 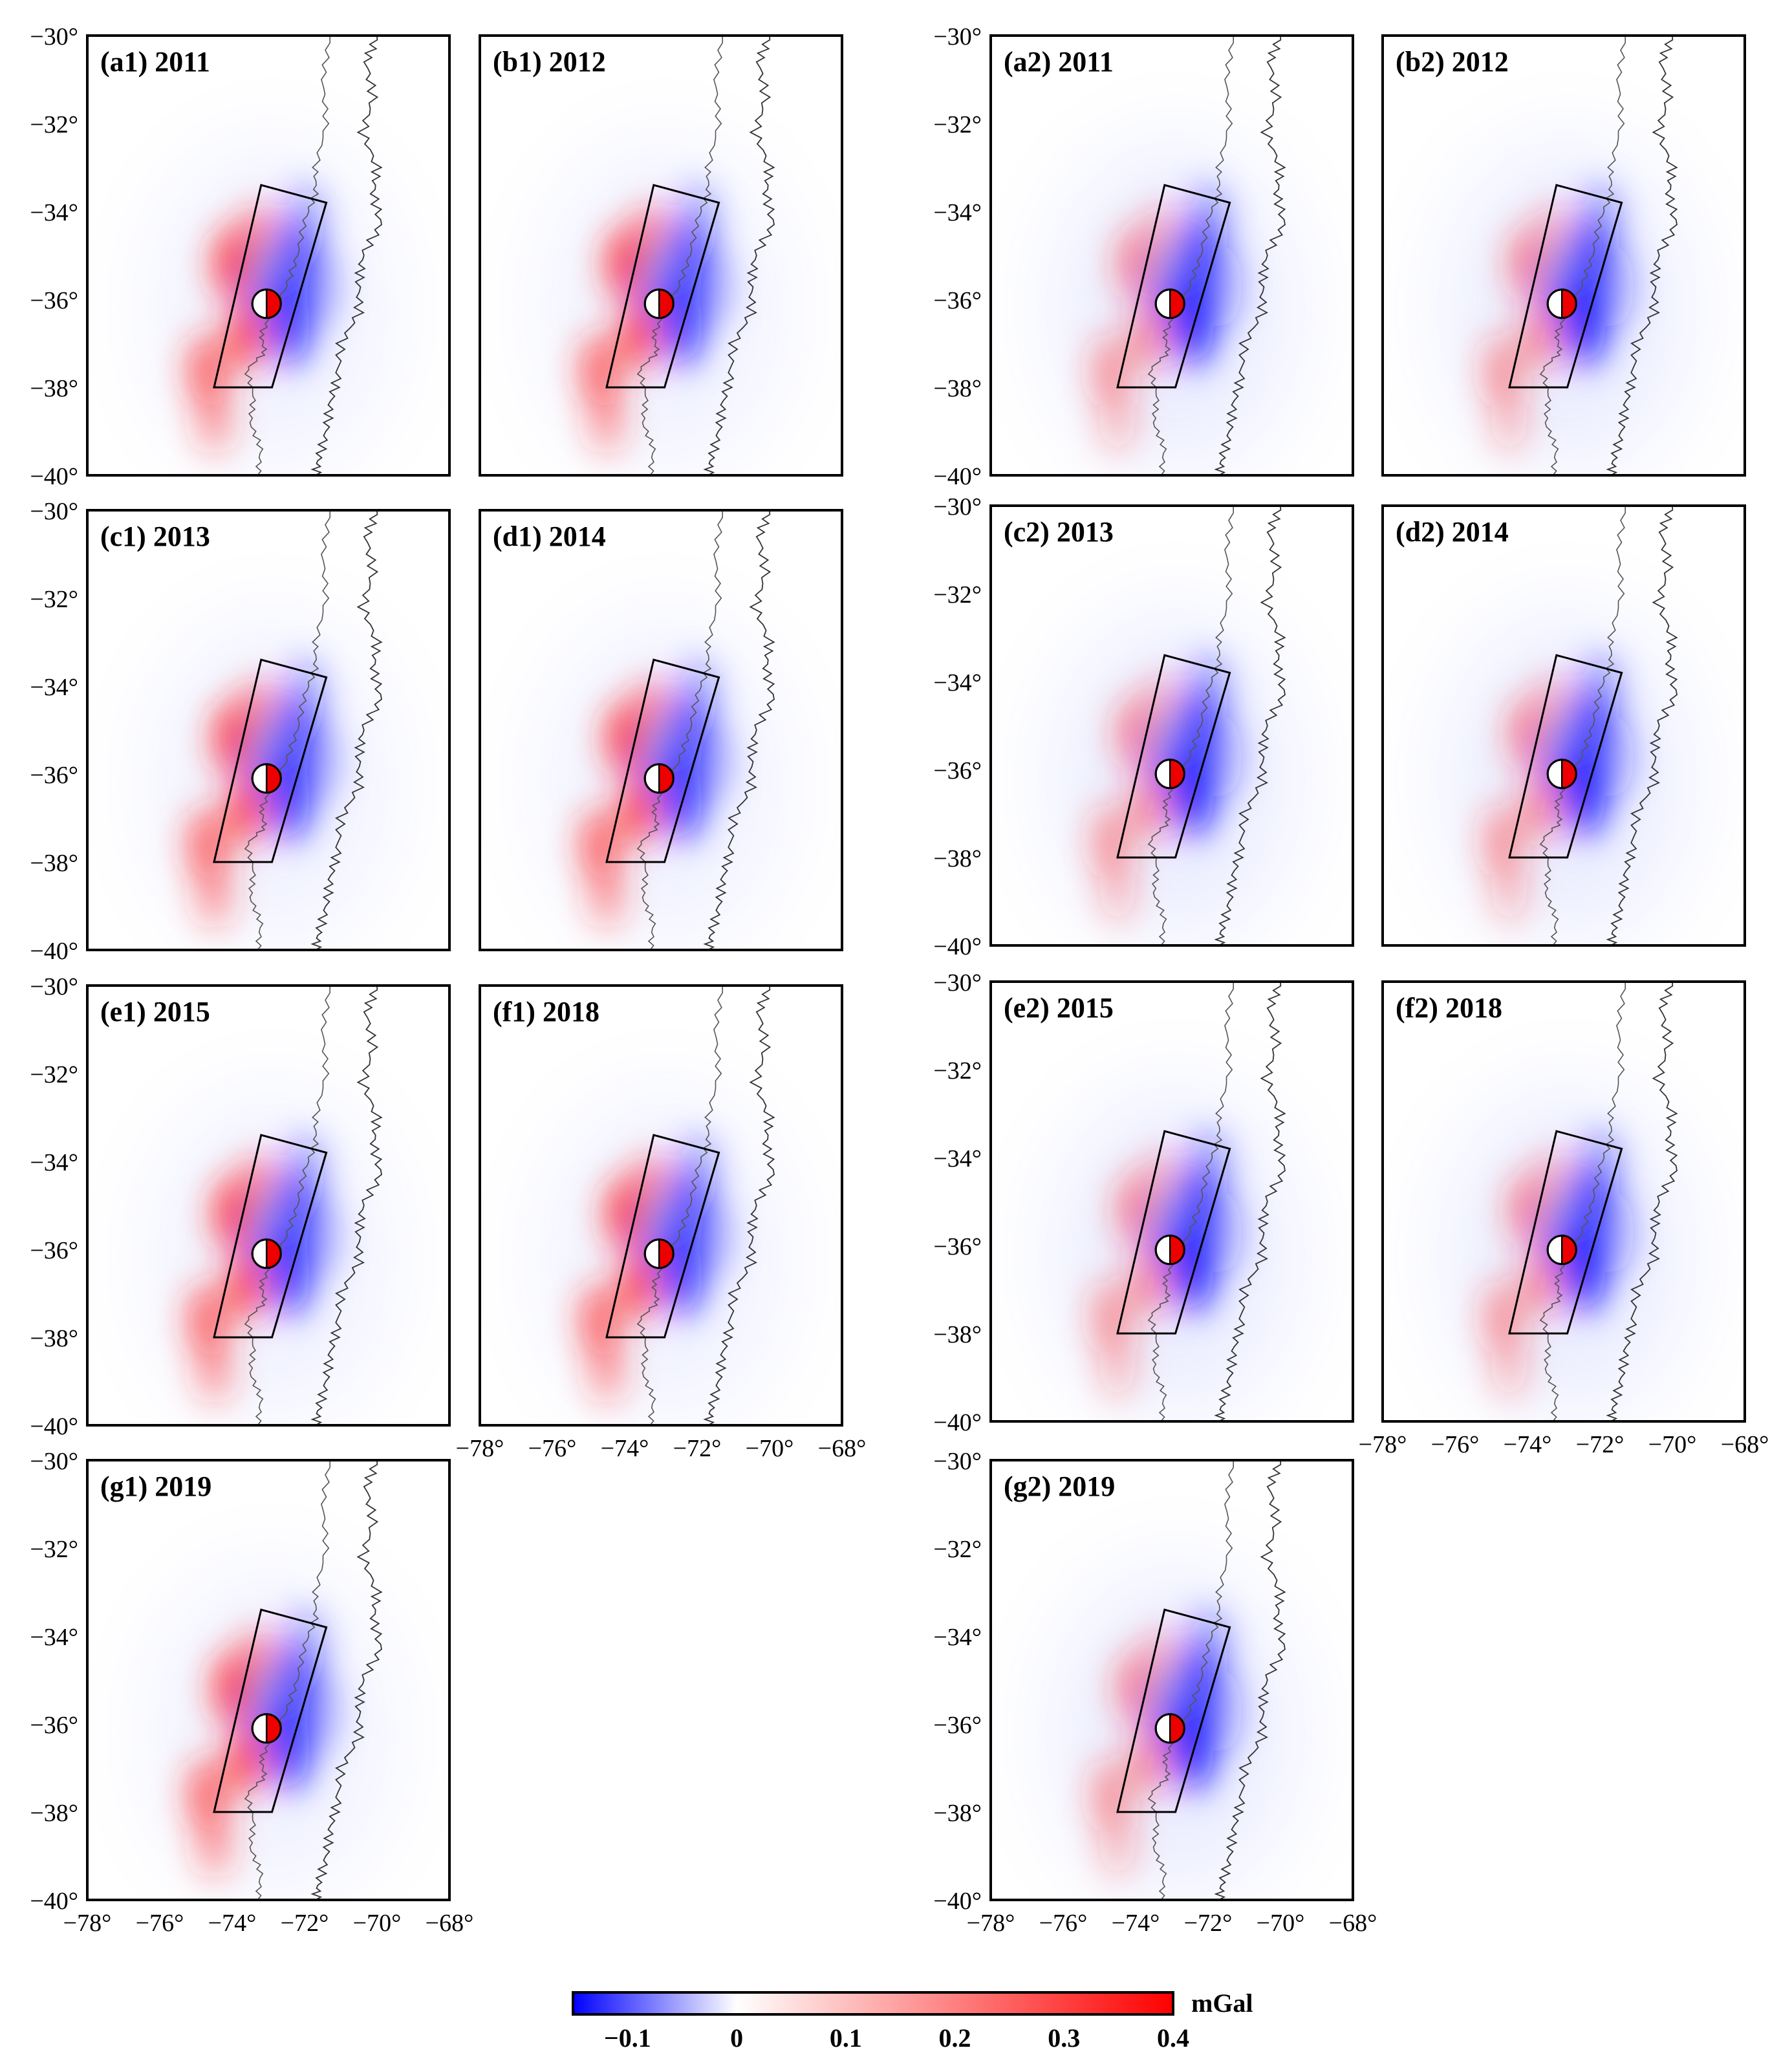 I want to click on colorbar-tick-label: 0.3, so click(x=1064, y=2038).